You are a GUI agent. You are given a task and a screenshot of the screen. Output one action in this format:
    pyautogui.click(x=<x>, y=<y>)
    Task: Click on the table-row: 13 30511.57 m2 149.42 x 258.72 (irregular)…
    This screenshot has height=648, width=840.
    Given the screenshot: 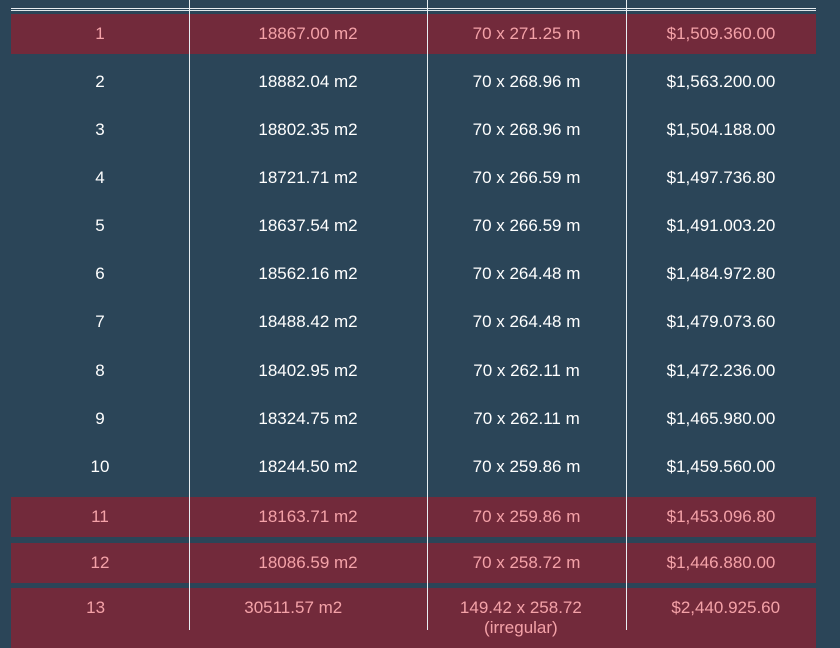 What is the action you would take?
    pyautogui.click(x=413, y=618)
    